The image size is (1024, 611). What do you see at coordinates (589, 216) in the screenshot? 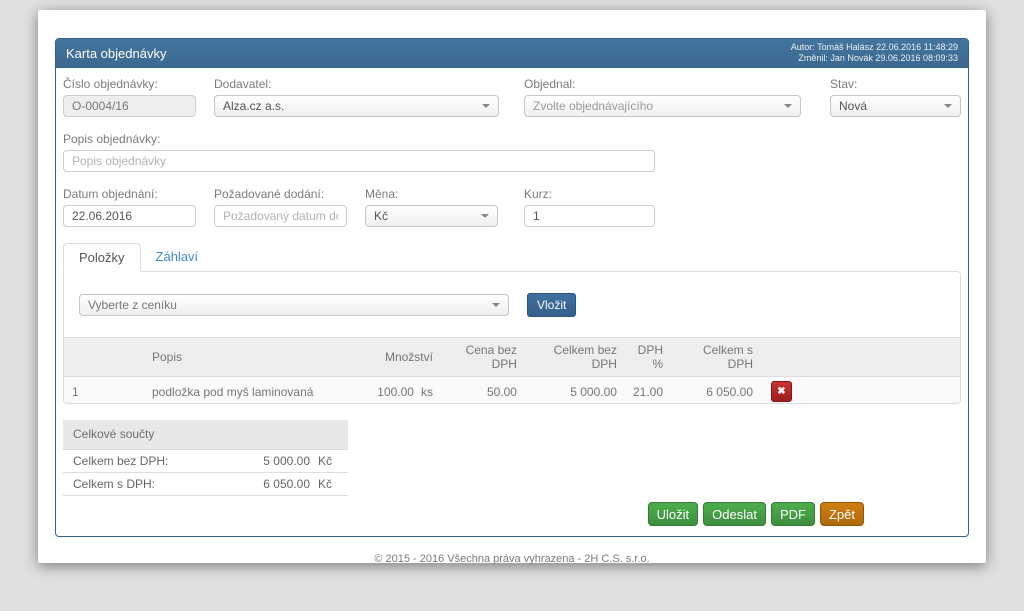
I see `rate-input` at bounding box center [589, 216].